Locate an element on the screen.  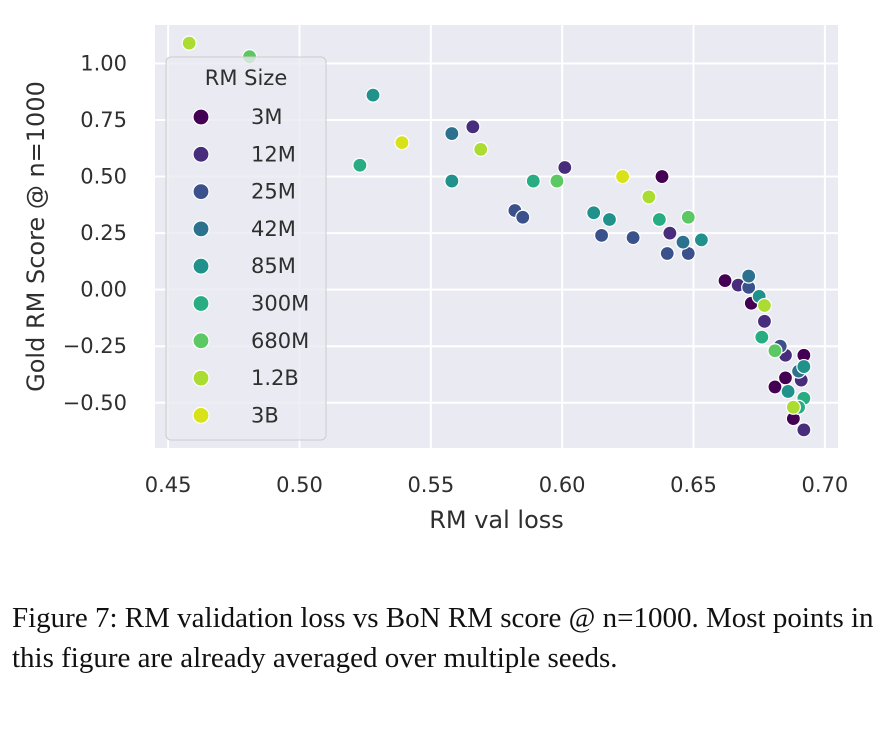
x-axis-label: RM val loss is located at coordinates (496, 520).